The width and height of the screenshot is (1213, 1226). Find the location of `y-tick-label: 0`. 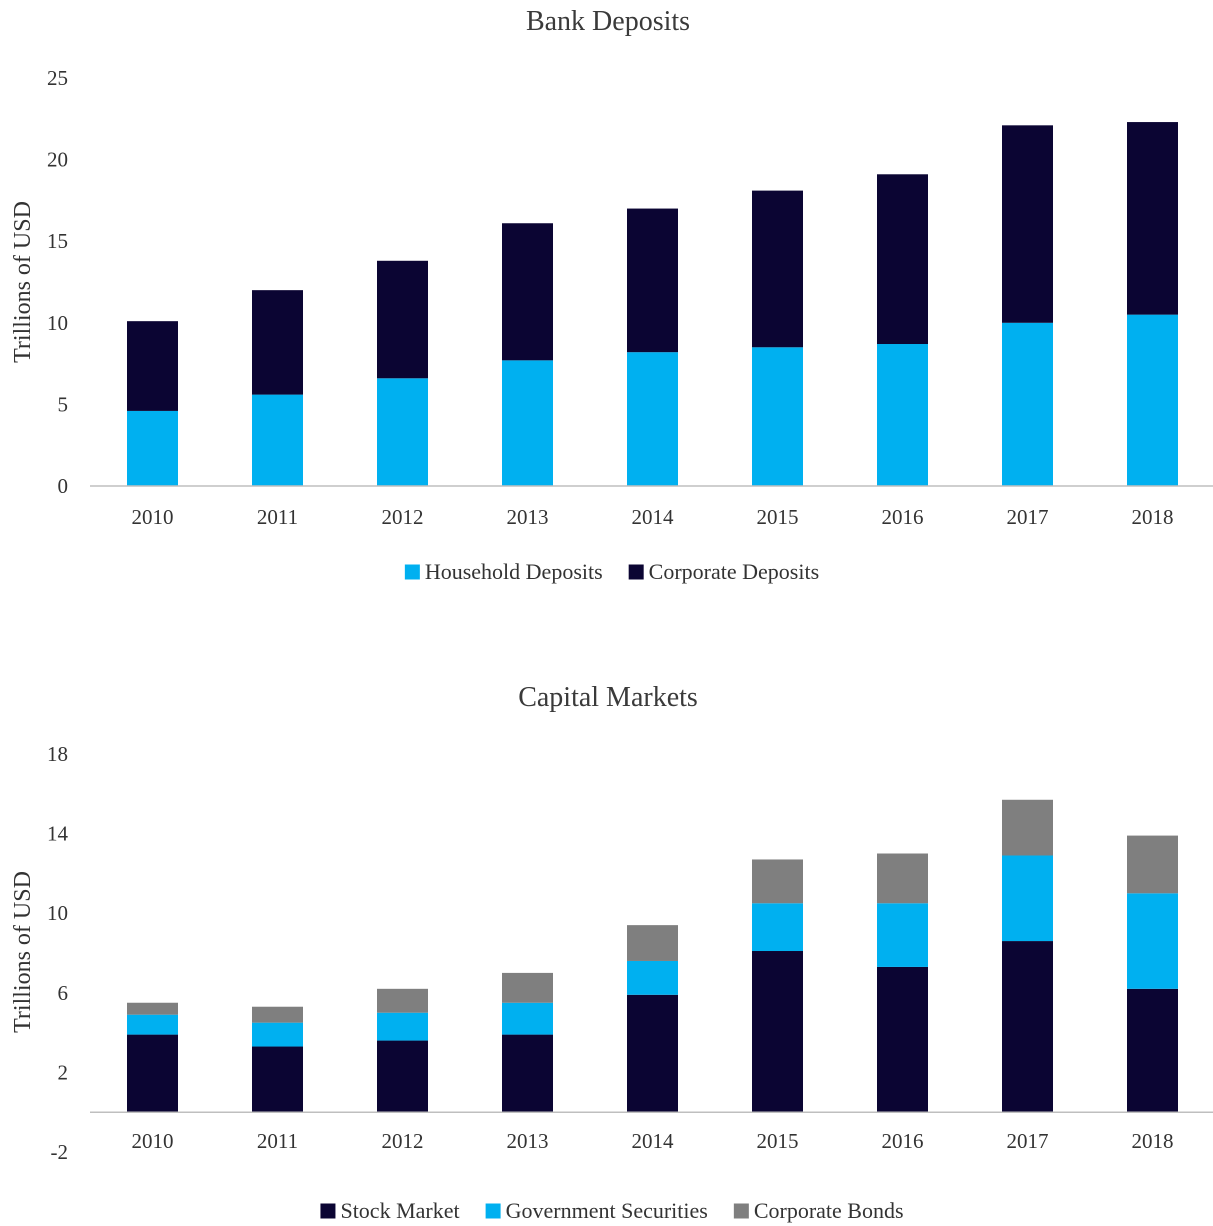

y-tick-label: 0 is located at coordinates (63, 486).